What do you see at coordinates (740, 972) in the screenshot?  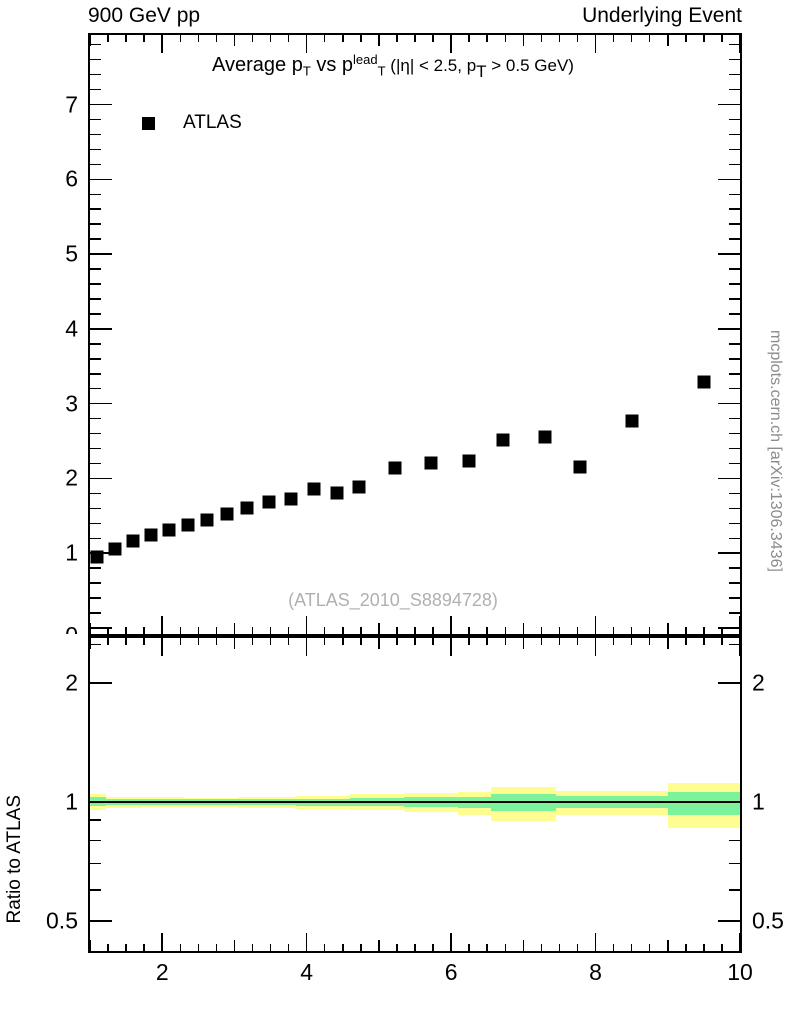 I see `x-axis-tick-label: 10` at bounding box center [740, 972].